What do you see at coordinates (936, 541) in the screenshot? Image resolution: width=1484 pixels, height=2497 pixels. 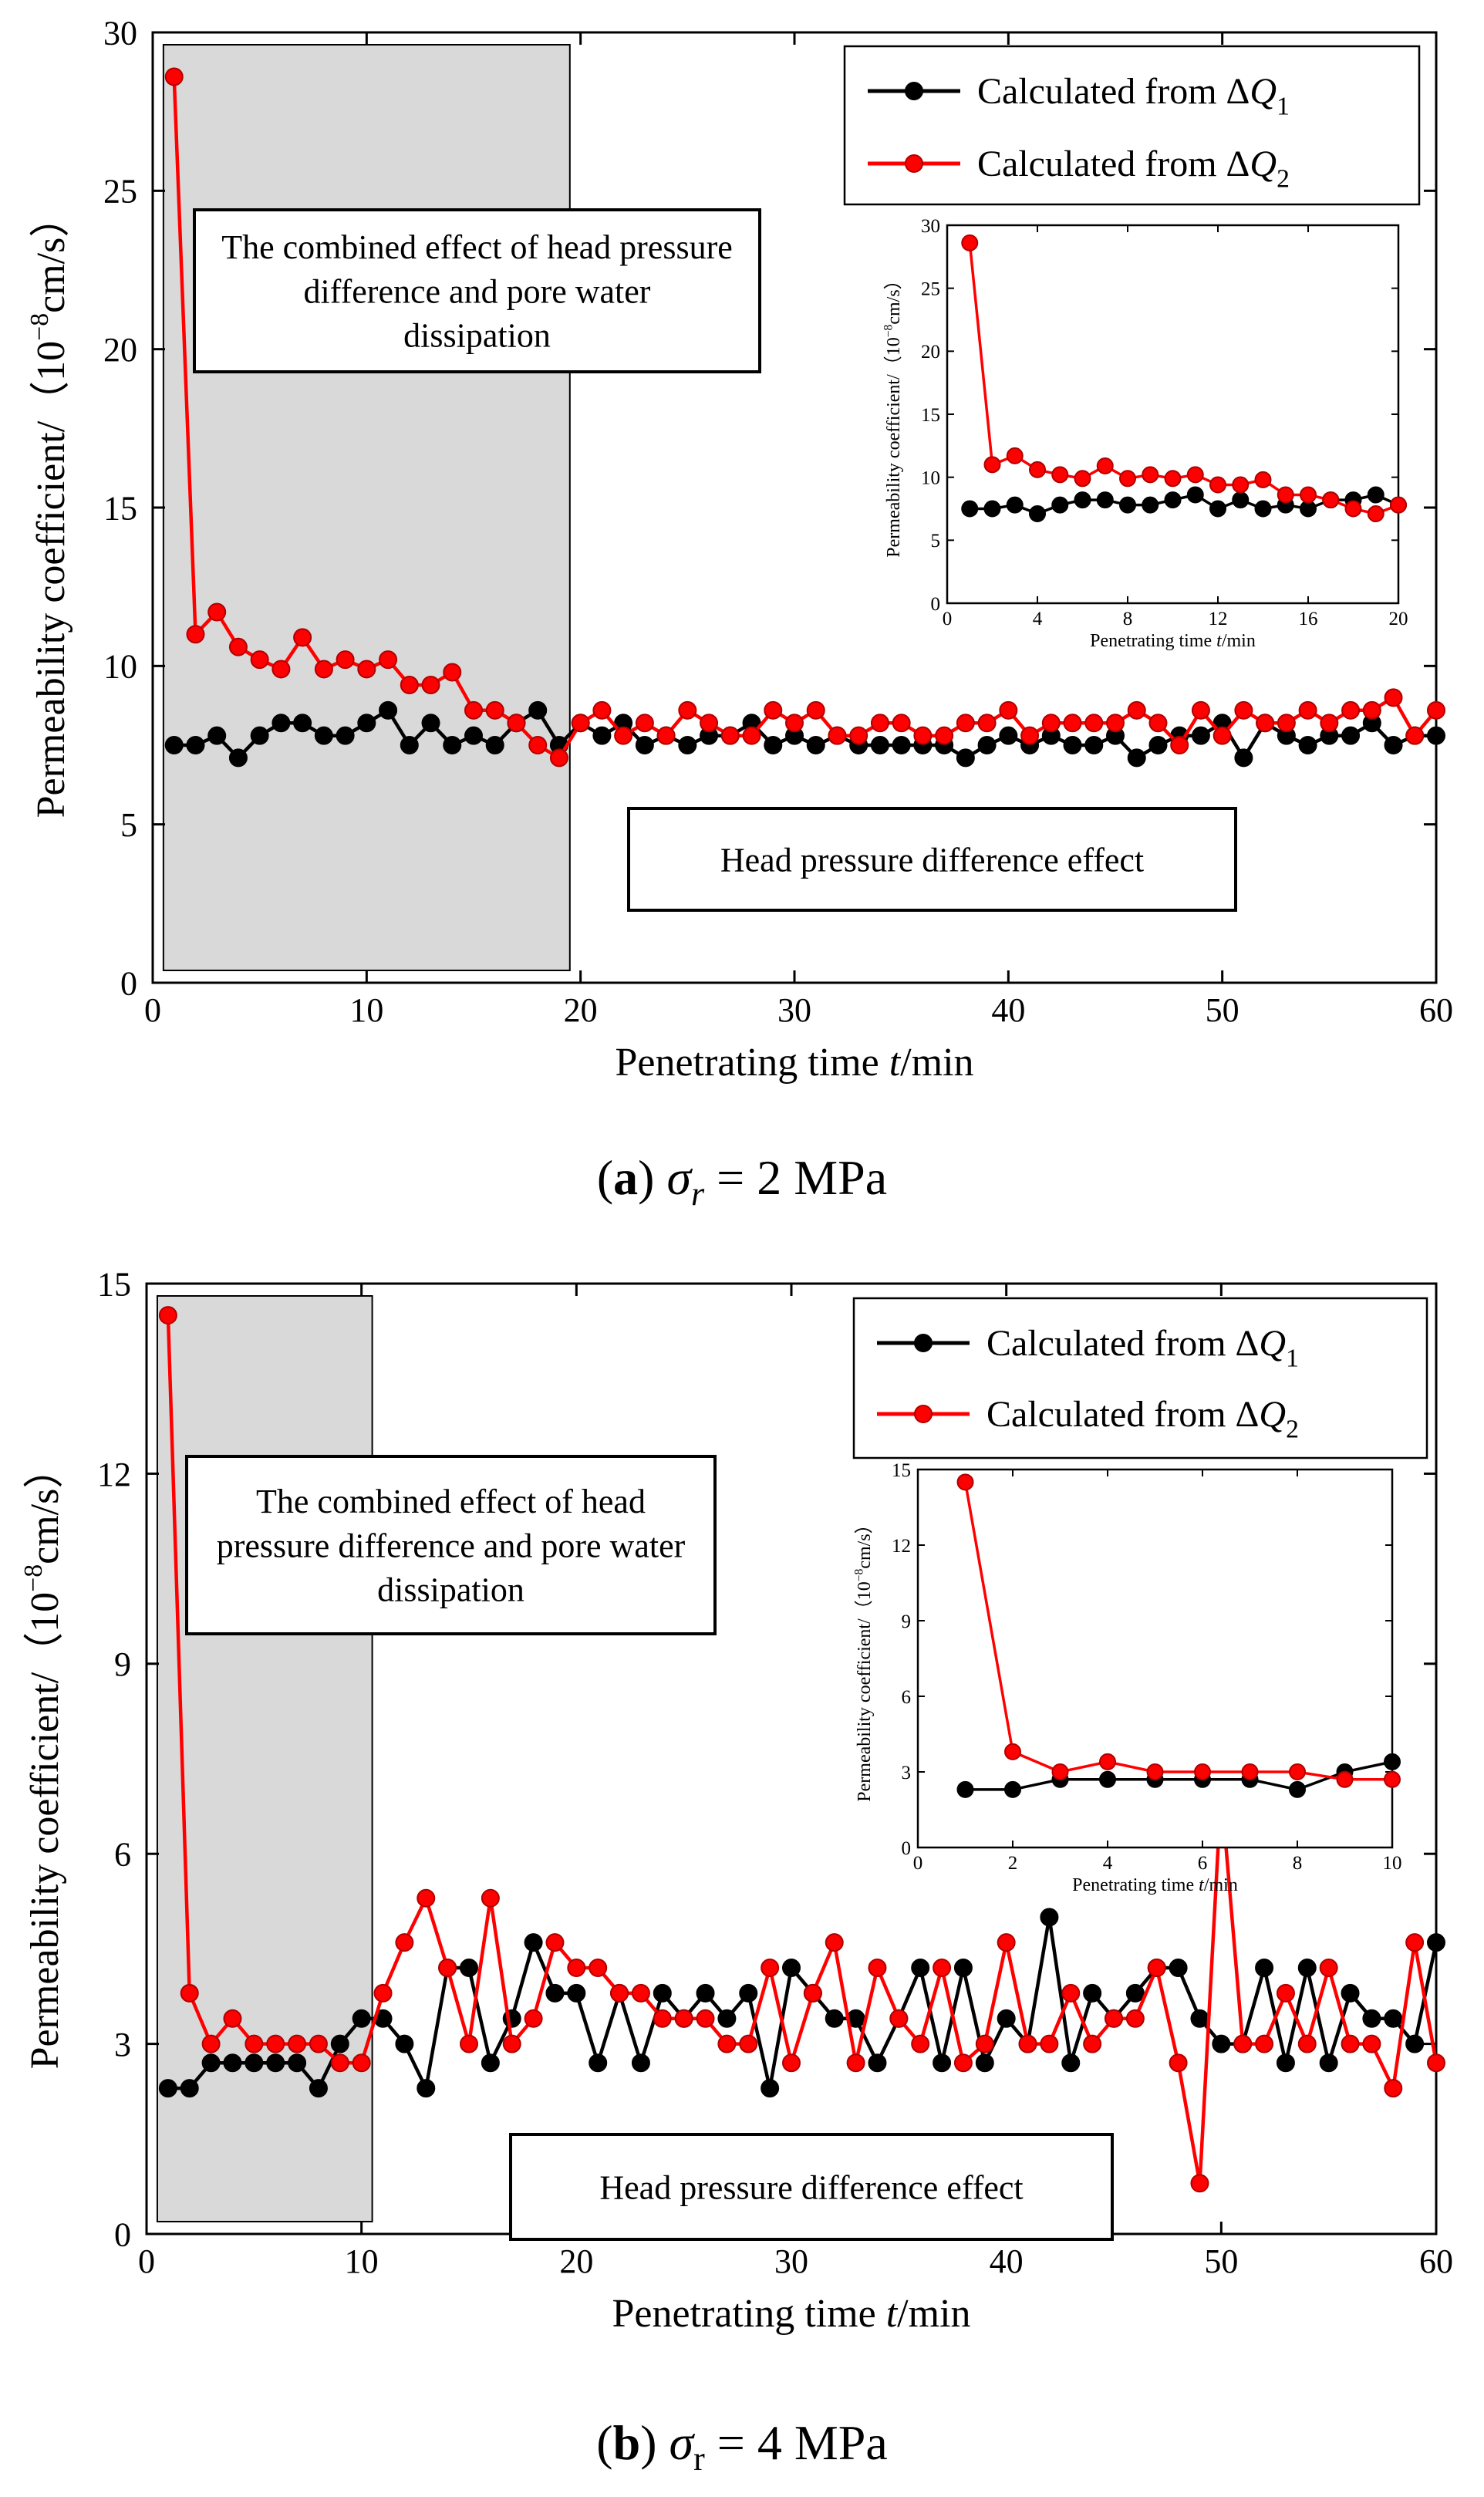 I see `inset-a-y-tick-label: 5` at bounding box center [936, 541].